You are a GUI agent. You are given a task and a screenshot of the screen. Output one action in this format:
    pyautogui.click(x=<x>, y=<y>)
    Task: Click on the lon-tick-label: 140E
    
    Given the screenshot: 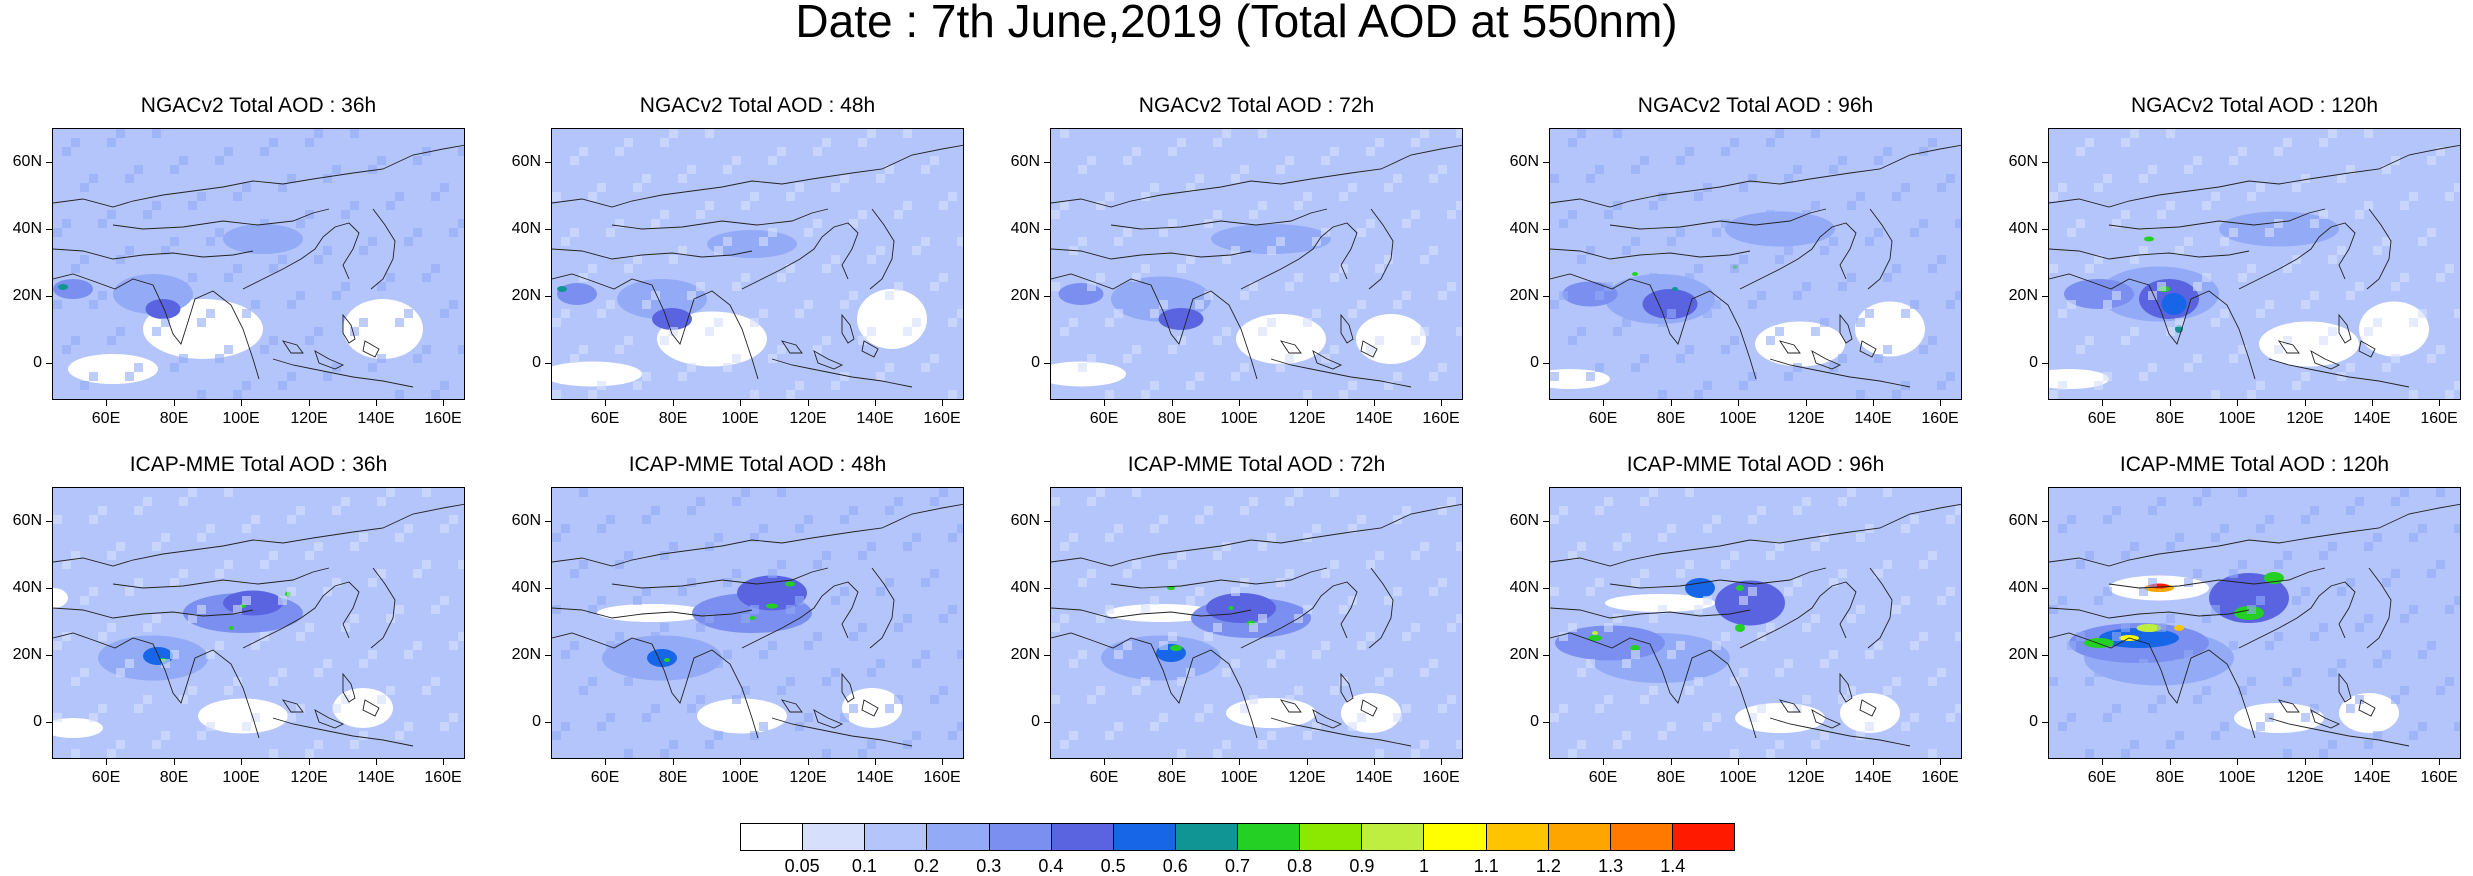 What is the action you would take?
    pyautogui.click(x=1873, y=777)
    